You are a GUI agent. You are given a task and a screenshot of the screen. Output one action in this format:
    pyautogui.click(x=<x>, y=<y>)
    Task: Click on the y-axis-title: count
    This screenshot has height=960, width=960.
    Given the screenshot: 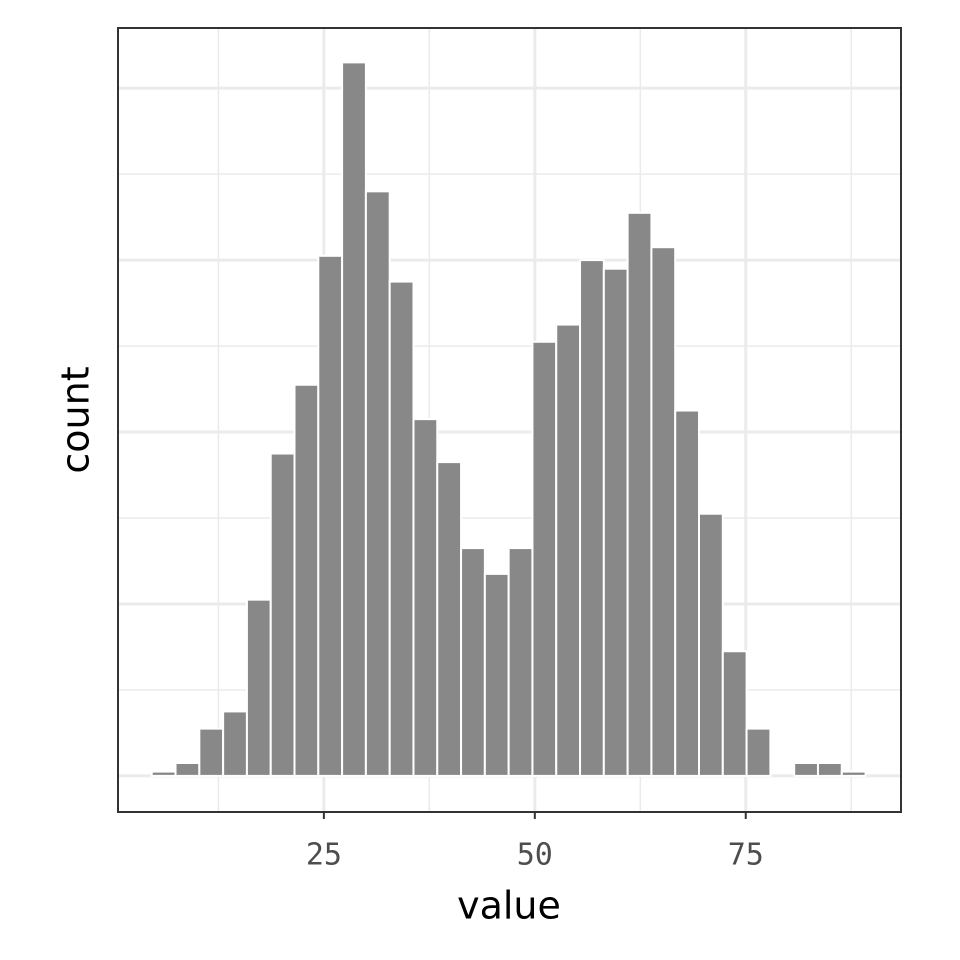 What is the action you would take?
    pyautogui.click(x=76, y=419)
    